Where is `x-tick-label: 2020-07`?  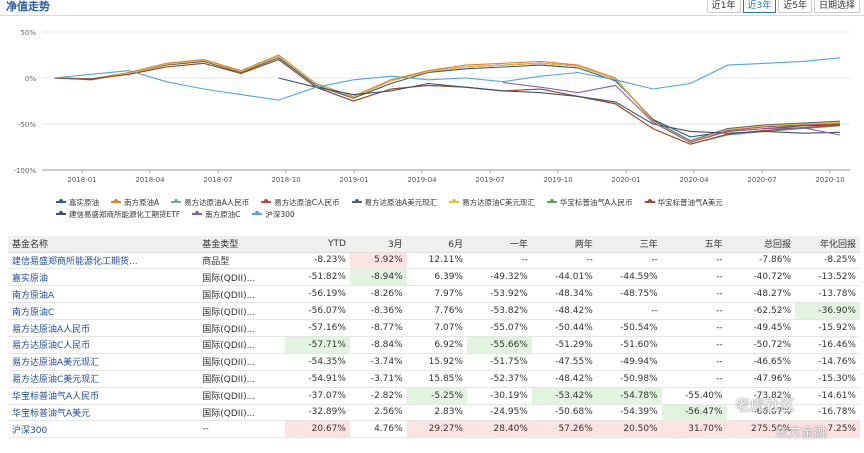
x-tick-label: 2020-07 is located at coordinates (761, 180).